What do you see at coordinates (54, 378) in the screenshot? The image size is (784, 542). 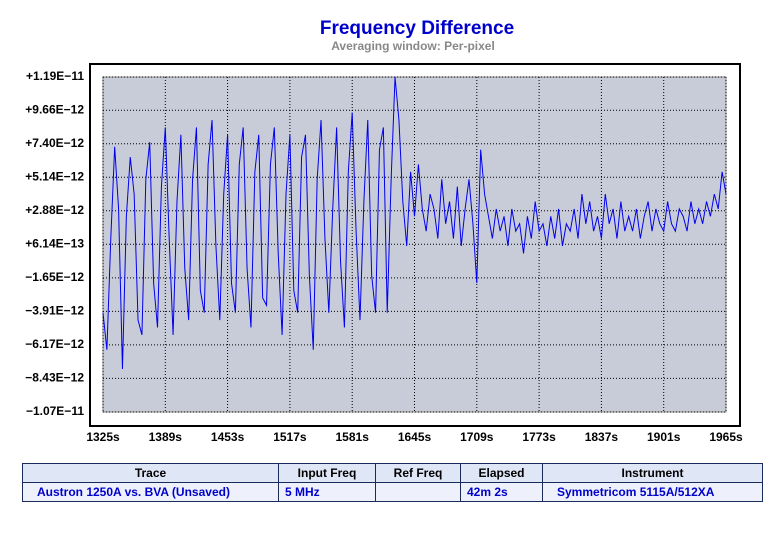 I see `y-tick-label: −8.43E−12` at bounding box center [54, 378].